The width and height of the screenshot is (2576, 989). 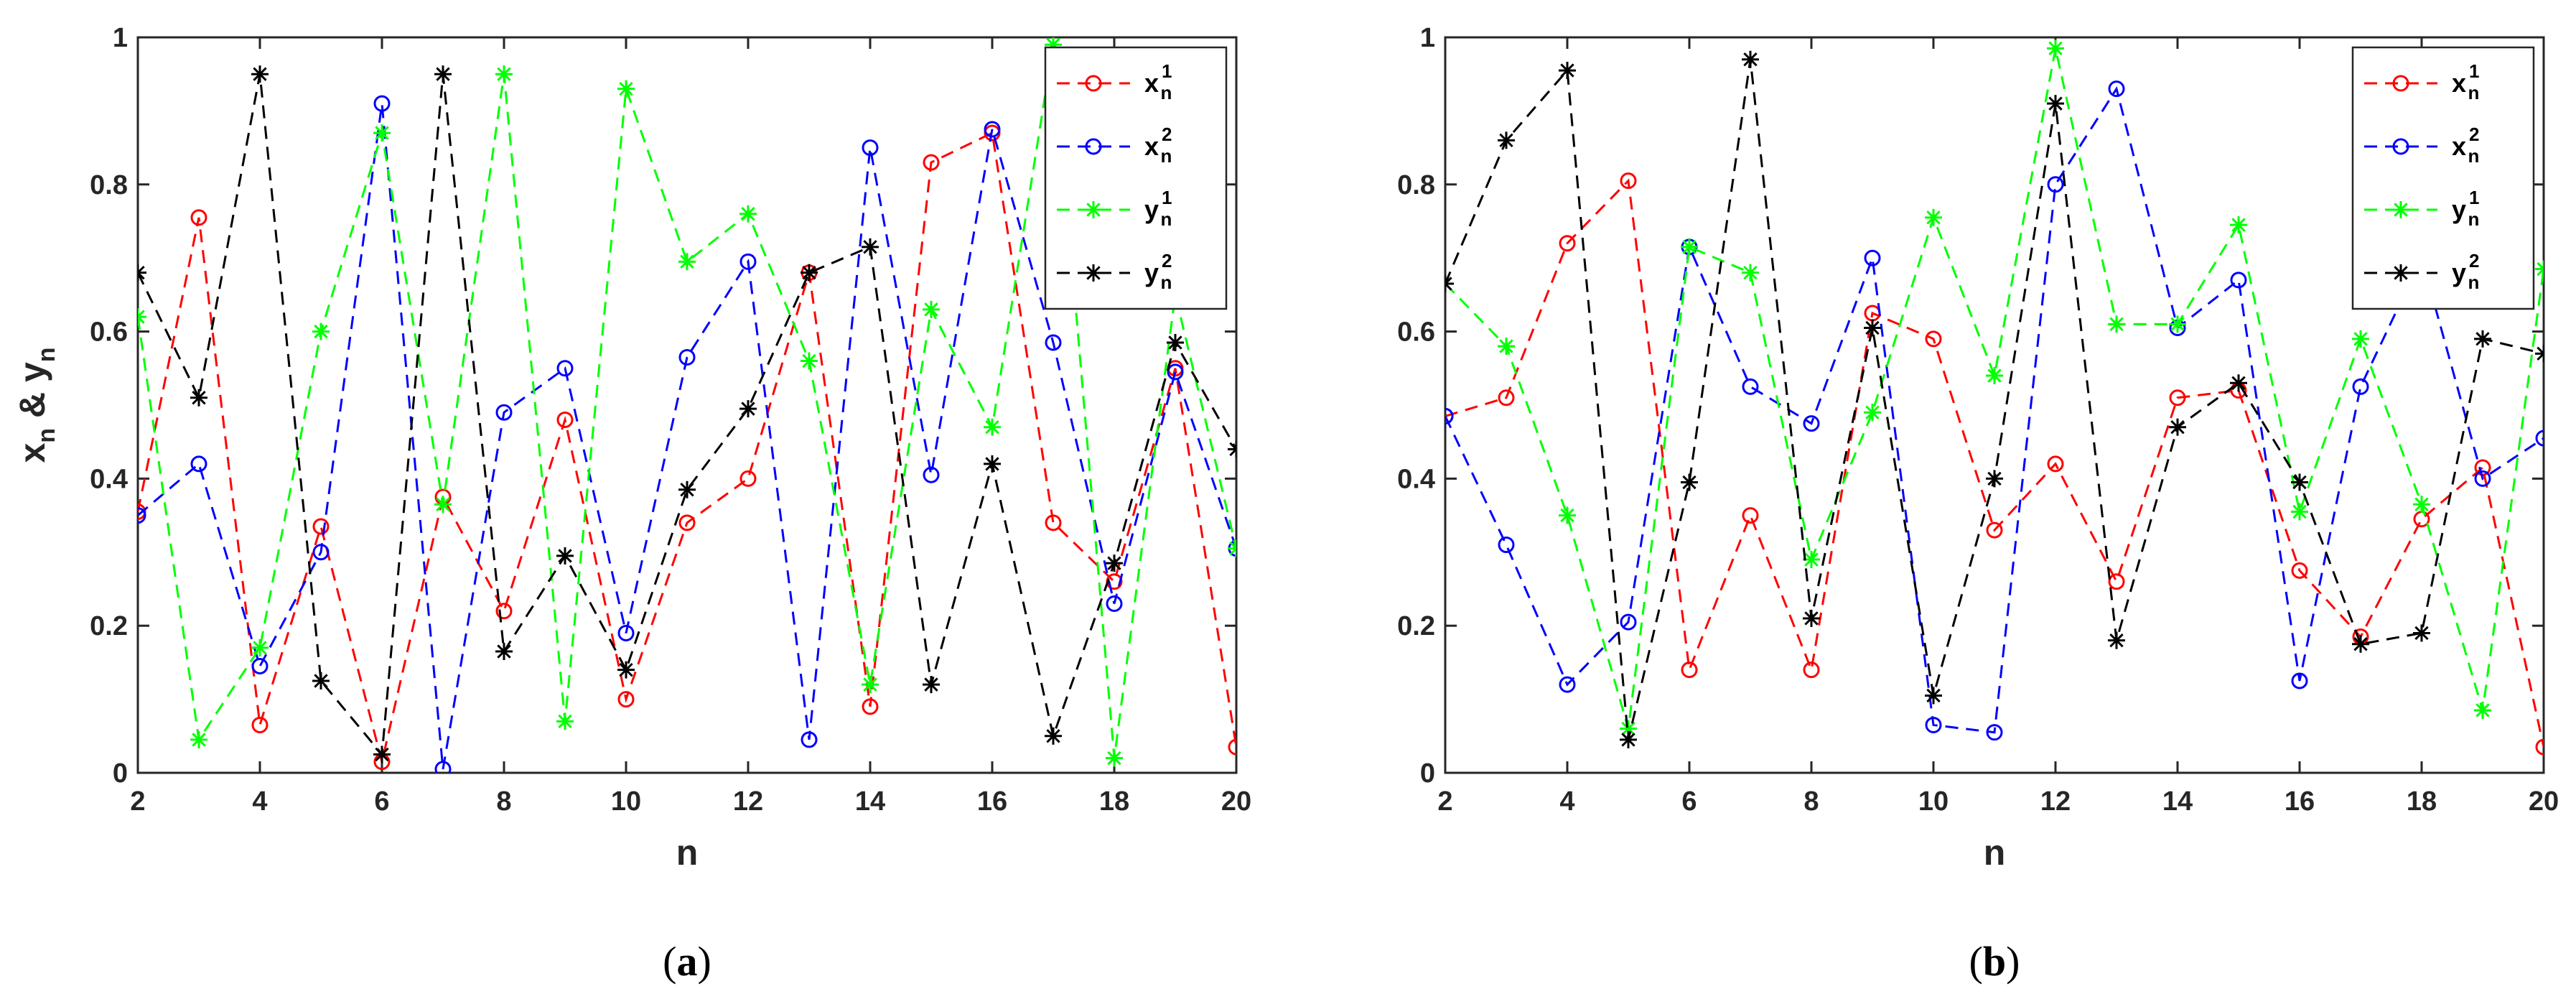 What do you see at coordinates (2055, 801) in the screenshot?
I see `x-tick-label: 12` at bounding box center [2055, 801].